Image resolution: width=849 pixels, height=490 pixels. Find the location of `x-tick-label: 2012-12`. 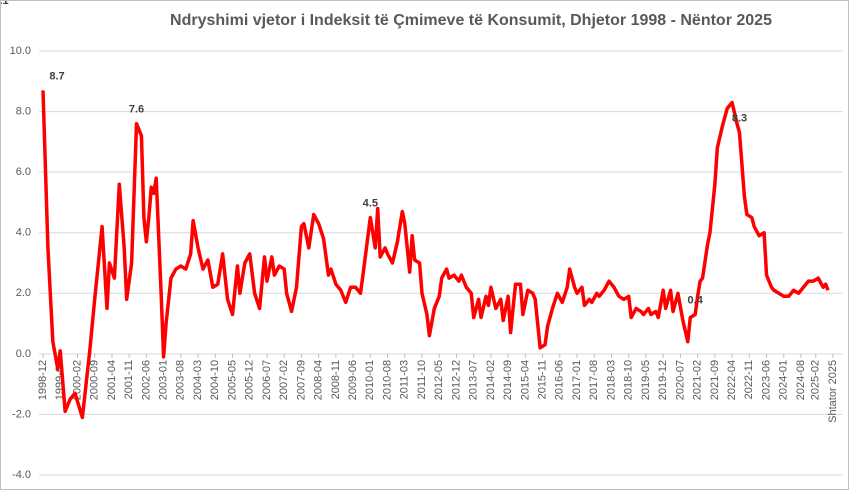

x-tick-label: 2012-12 is located at coordinates (456, 380).